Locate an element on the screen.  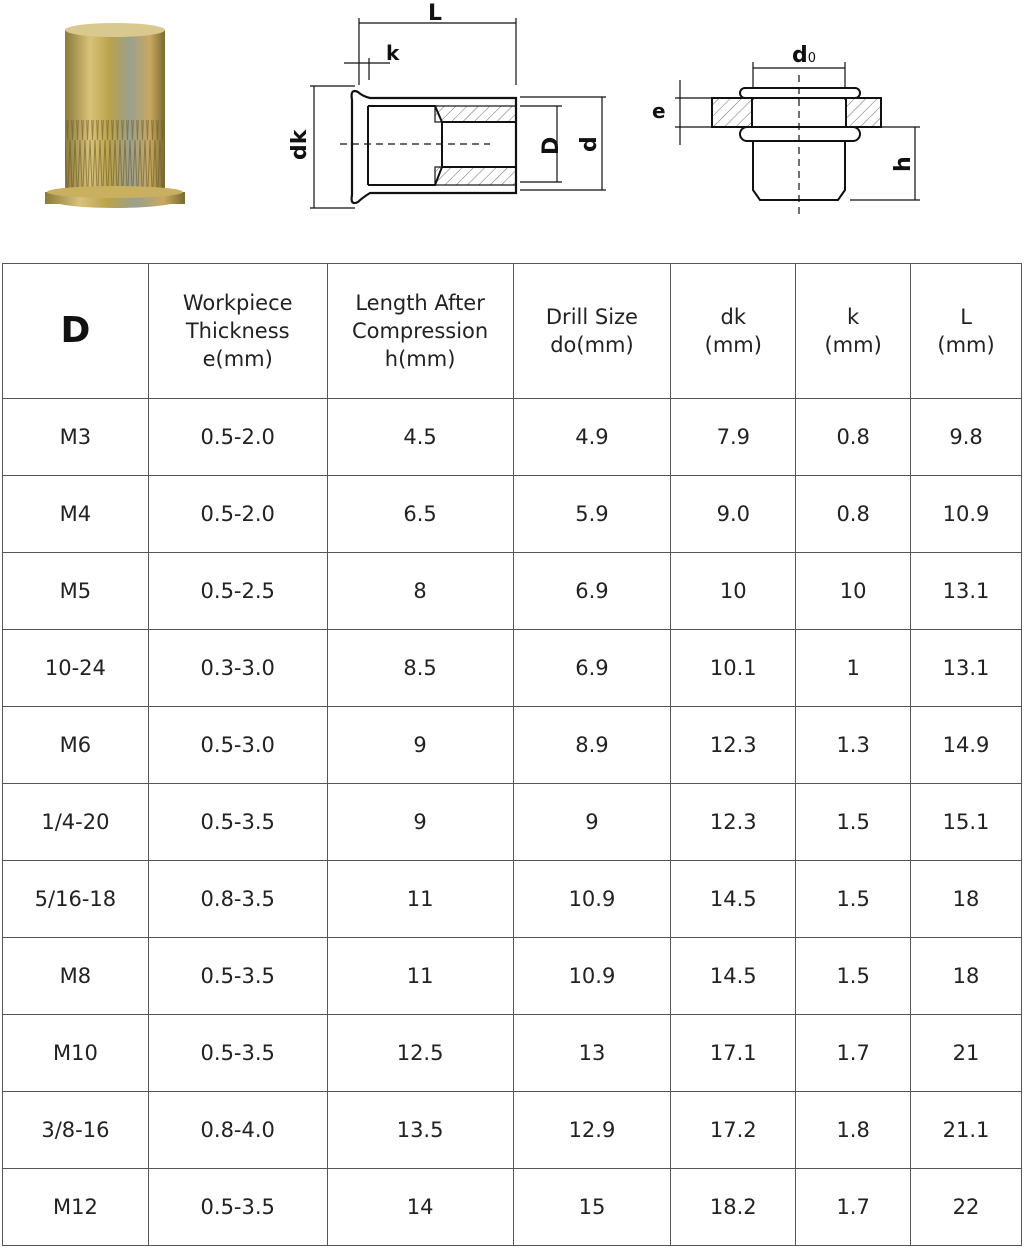
rivet-nut-dimension-diagram: L k dk D d is located at coordinates (448, 105).